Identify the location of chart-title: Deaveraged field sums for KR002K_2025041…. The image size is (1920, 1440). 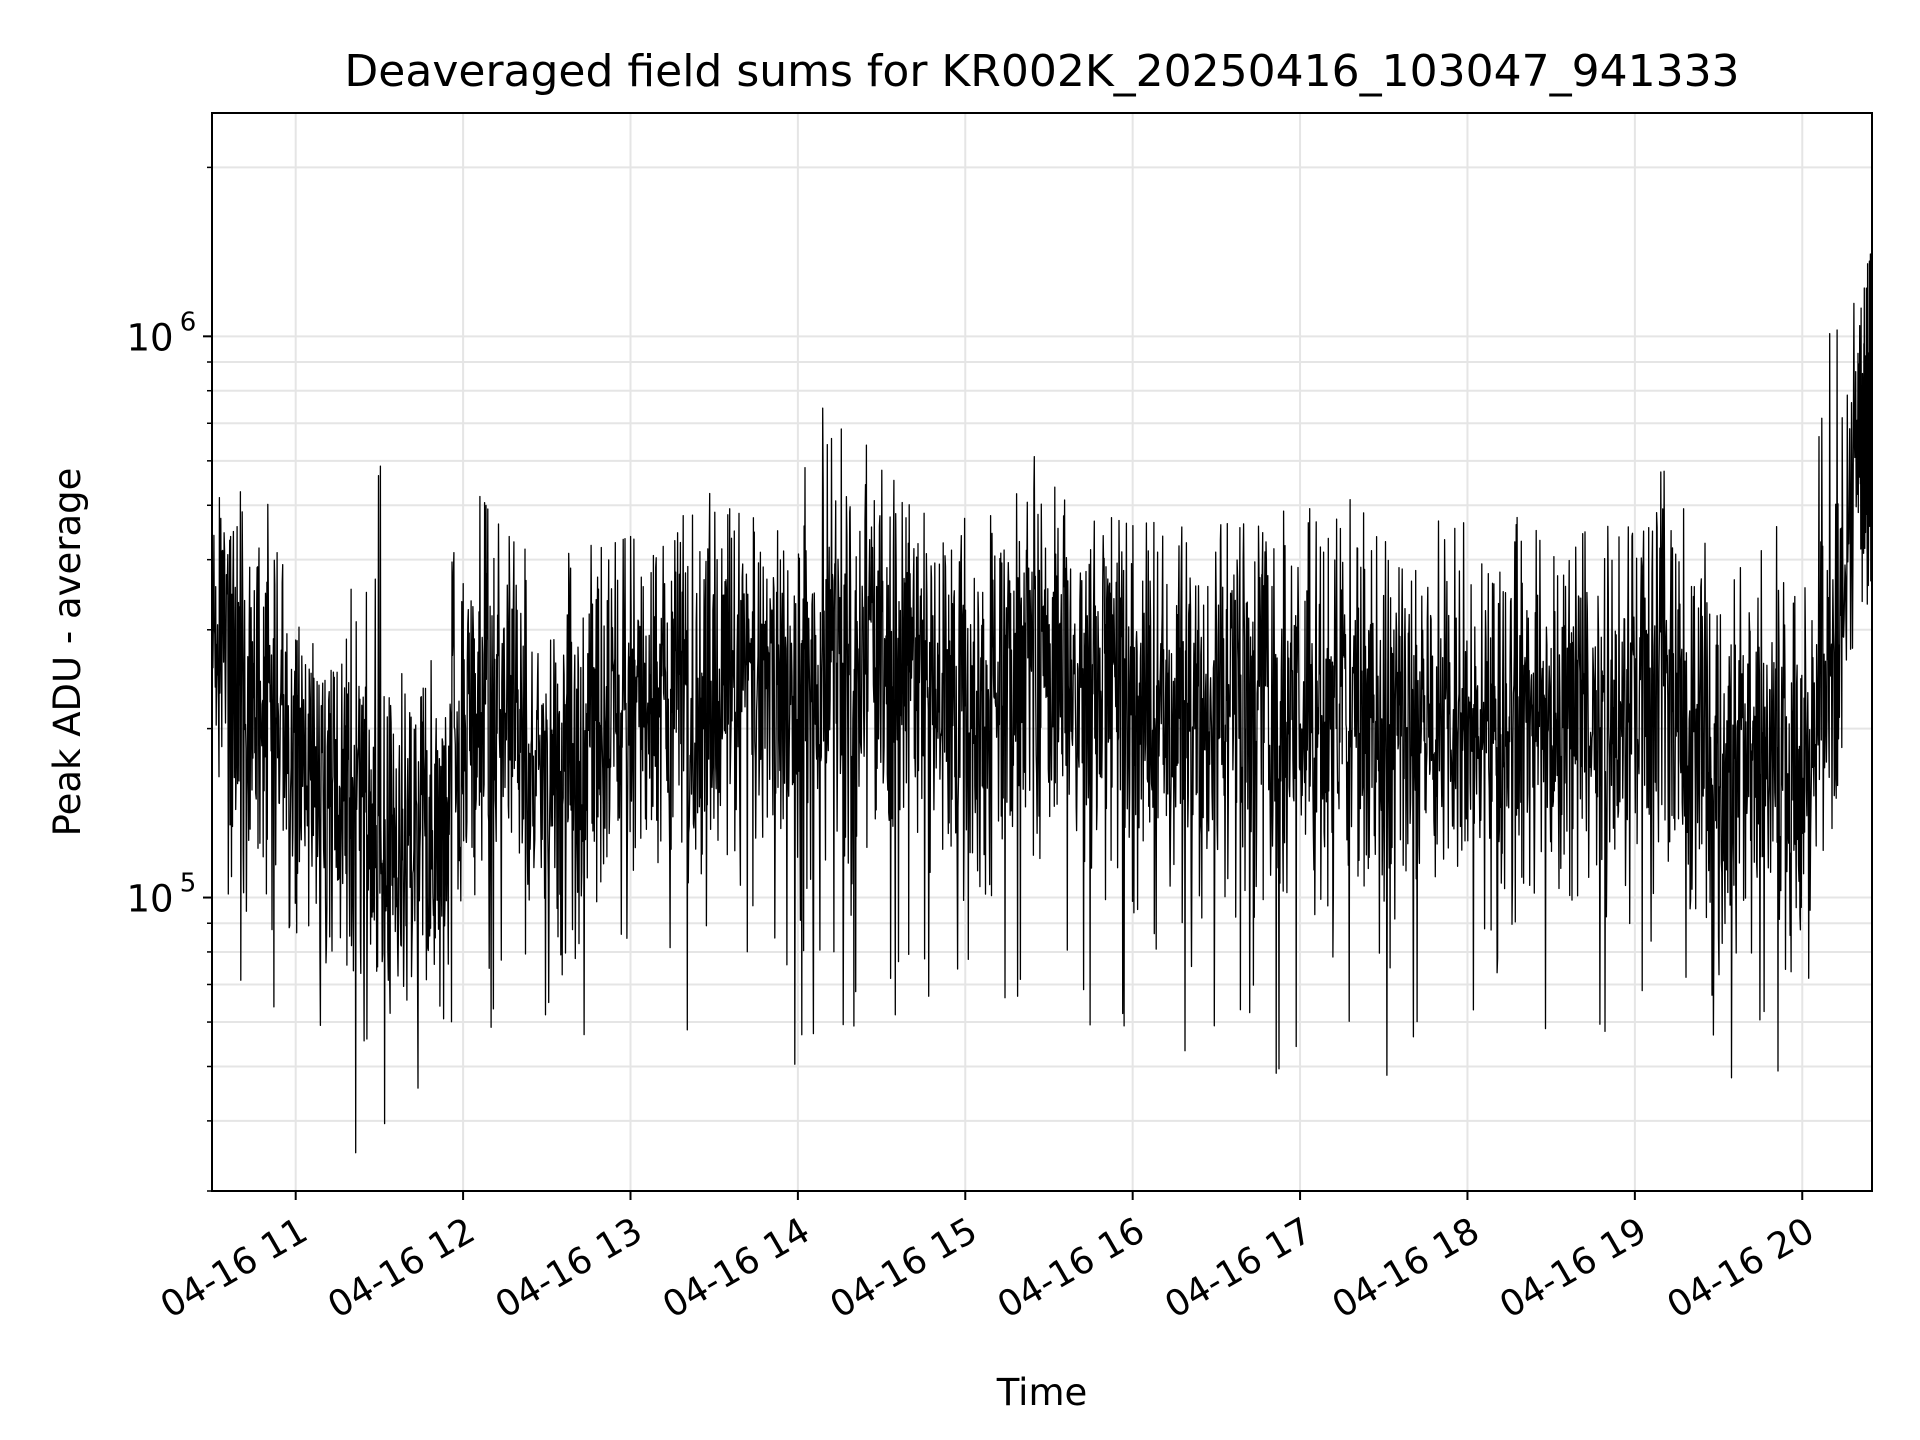
(1041, 71).